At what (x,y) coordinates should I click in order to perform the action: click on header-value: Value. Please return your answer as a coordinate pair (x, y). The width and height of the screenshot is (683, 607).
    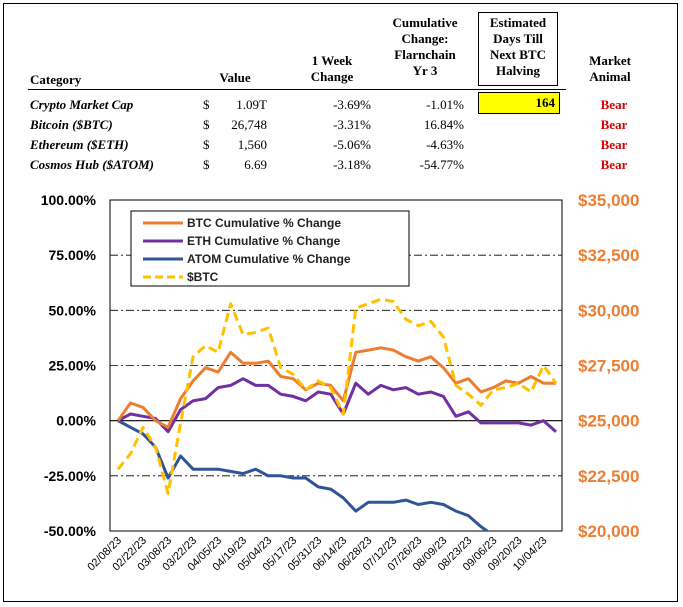
    Looking at the image, I should click on (235, 77).